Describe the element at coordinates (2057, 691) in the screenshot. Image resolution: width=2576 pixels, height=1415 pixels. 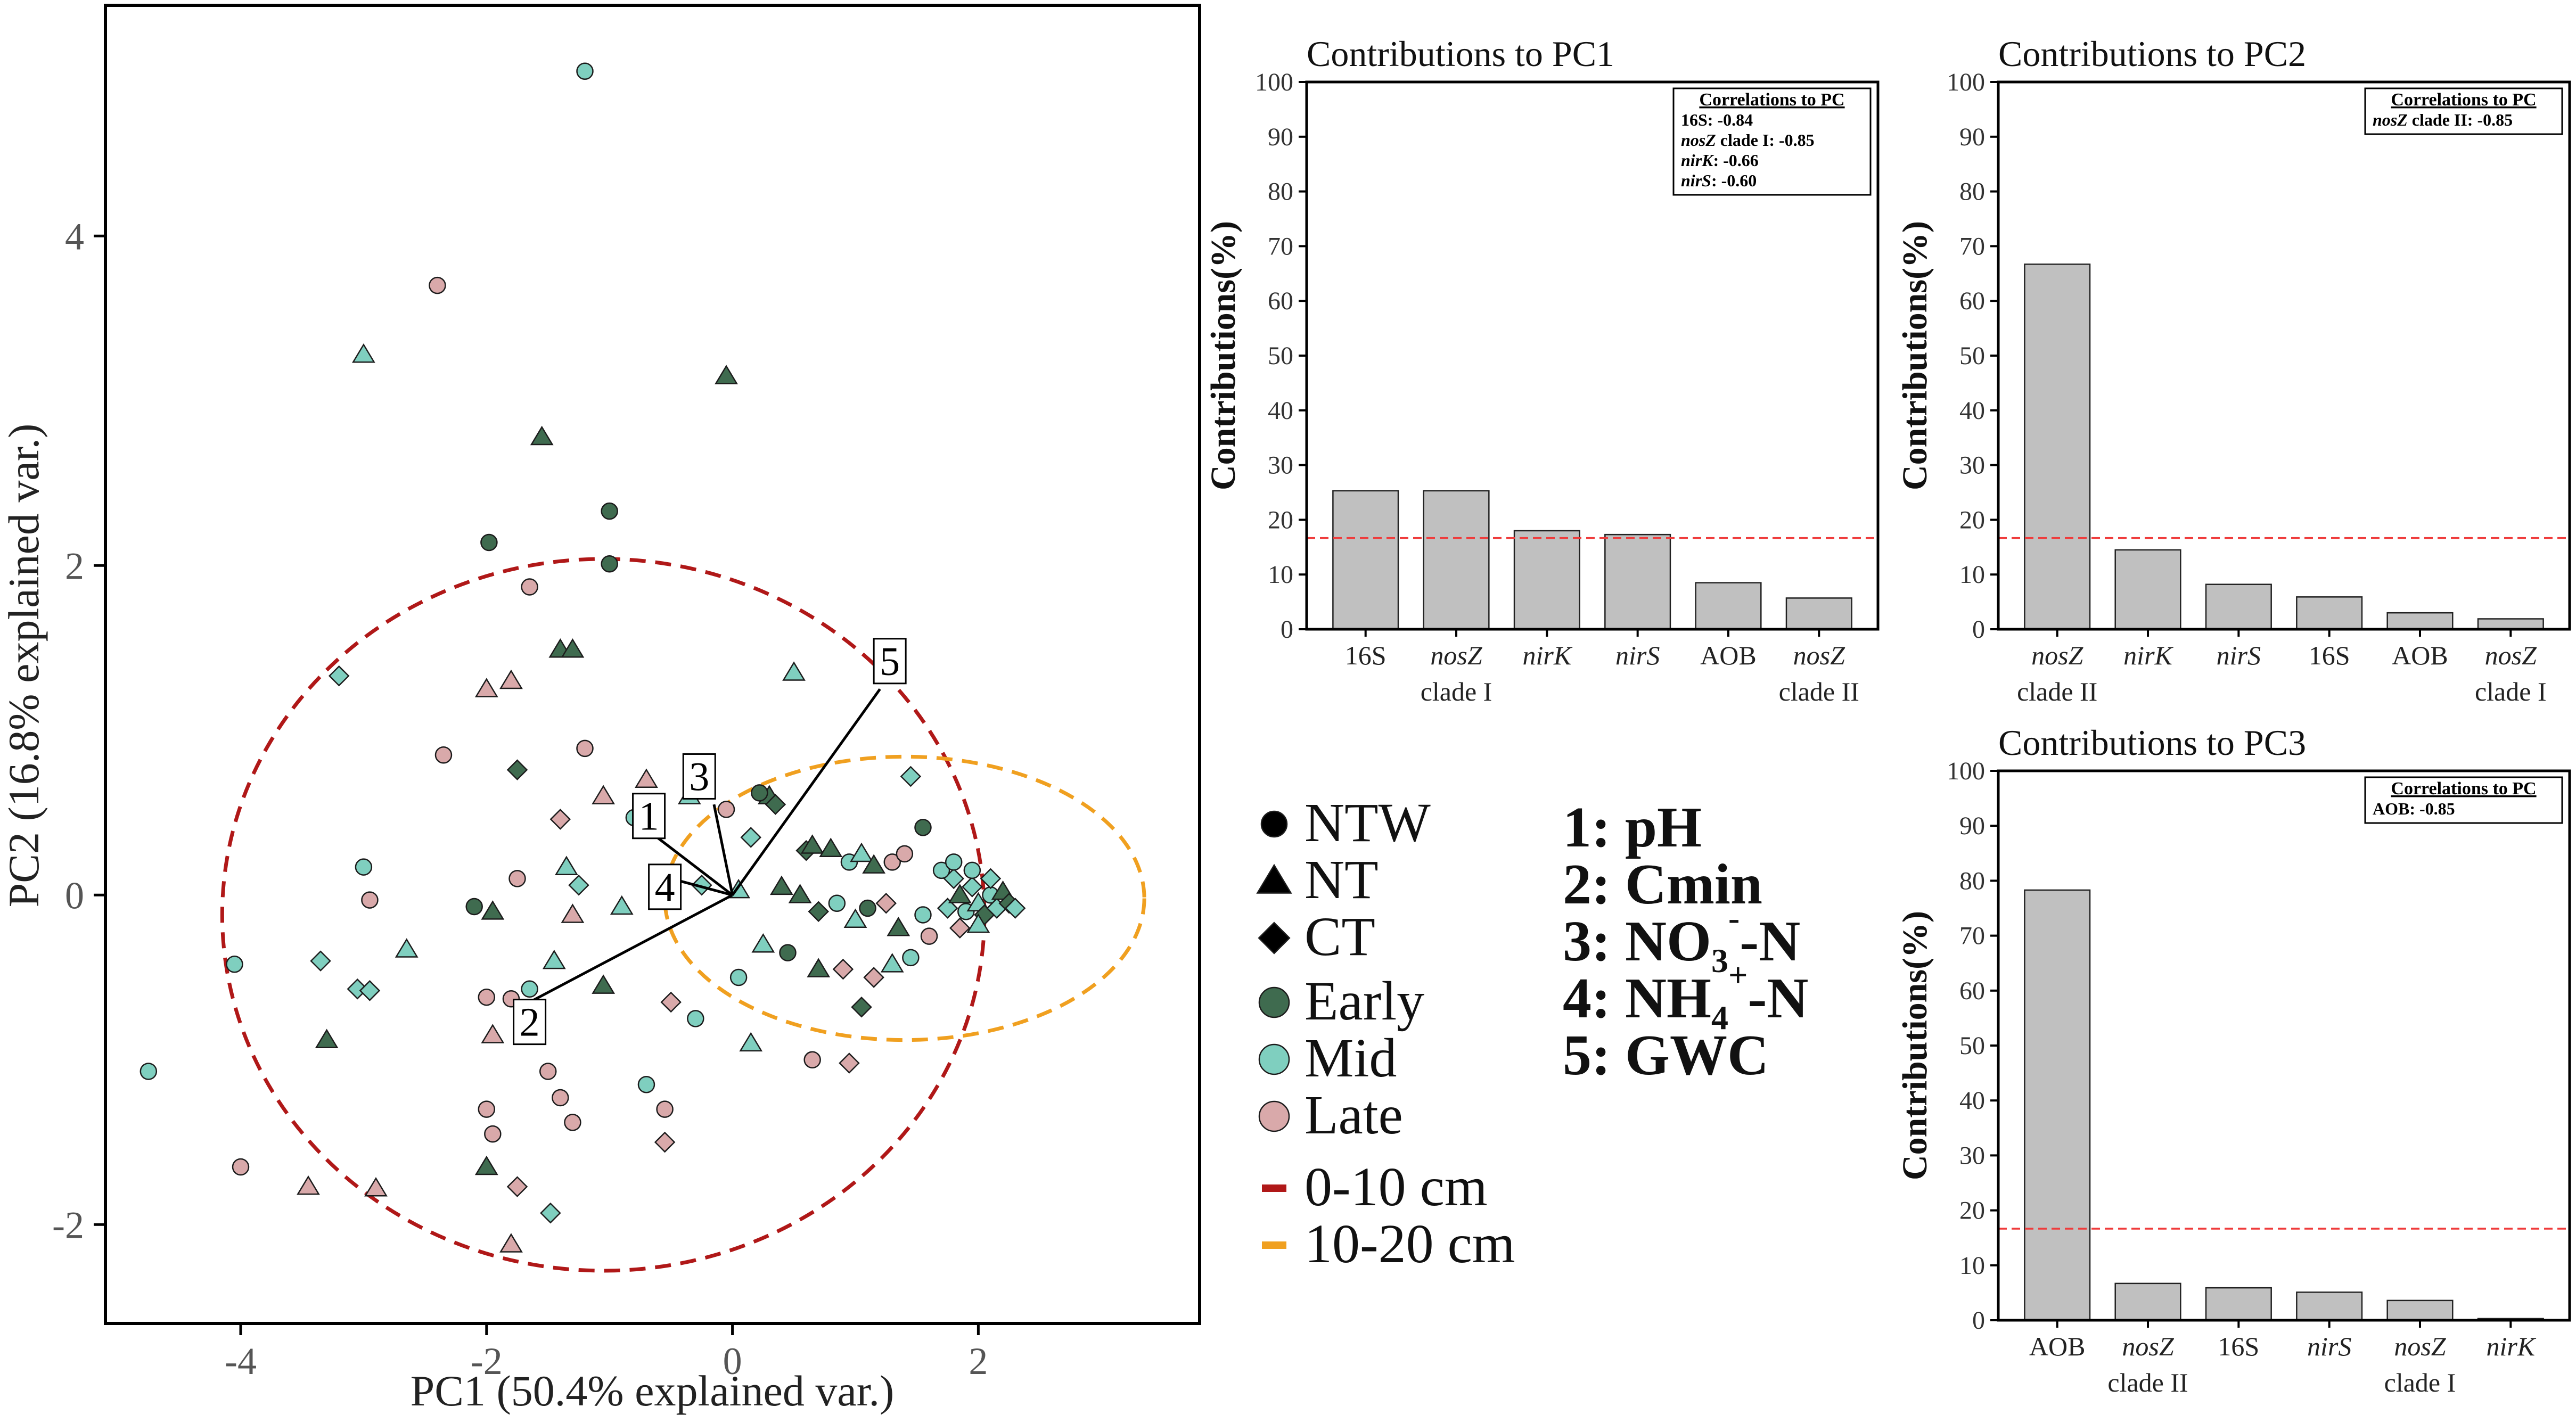
I see `bar-category-sublabel: clade II` at that location.